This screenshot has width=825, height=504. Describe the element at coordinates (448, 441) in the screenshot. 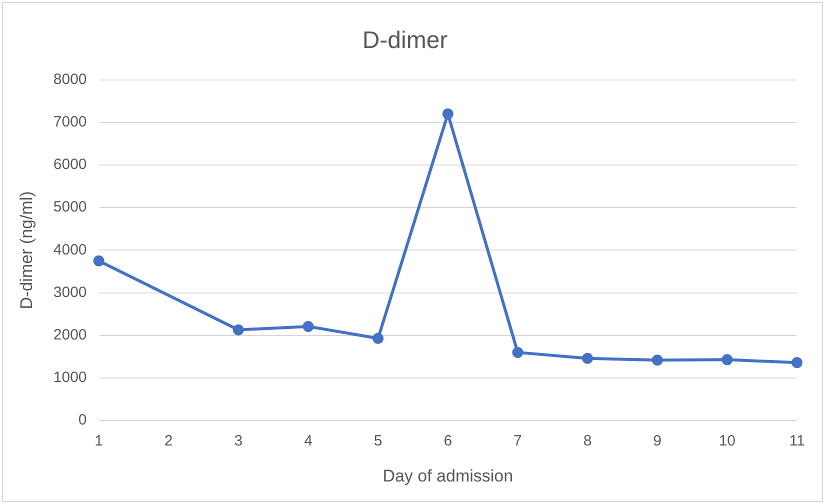

I see `x-tick-label: 6` at that location.